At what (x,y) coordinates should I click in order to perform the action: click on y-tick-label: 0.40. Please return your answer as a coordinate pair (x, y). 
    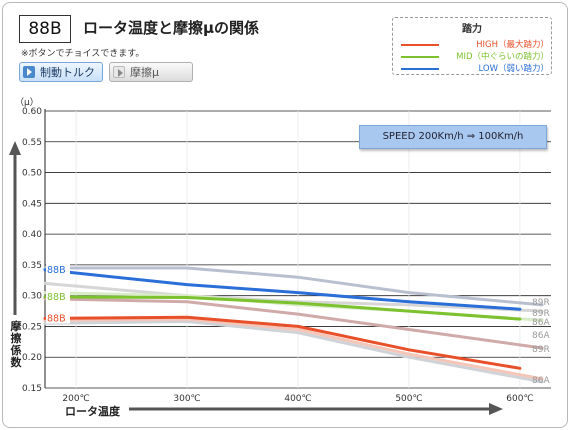
    Looking at the image, I should click on (32, 235).